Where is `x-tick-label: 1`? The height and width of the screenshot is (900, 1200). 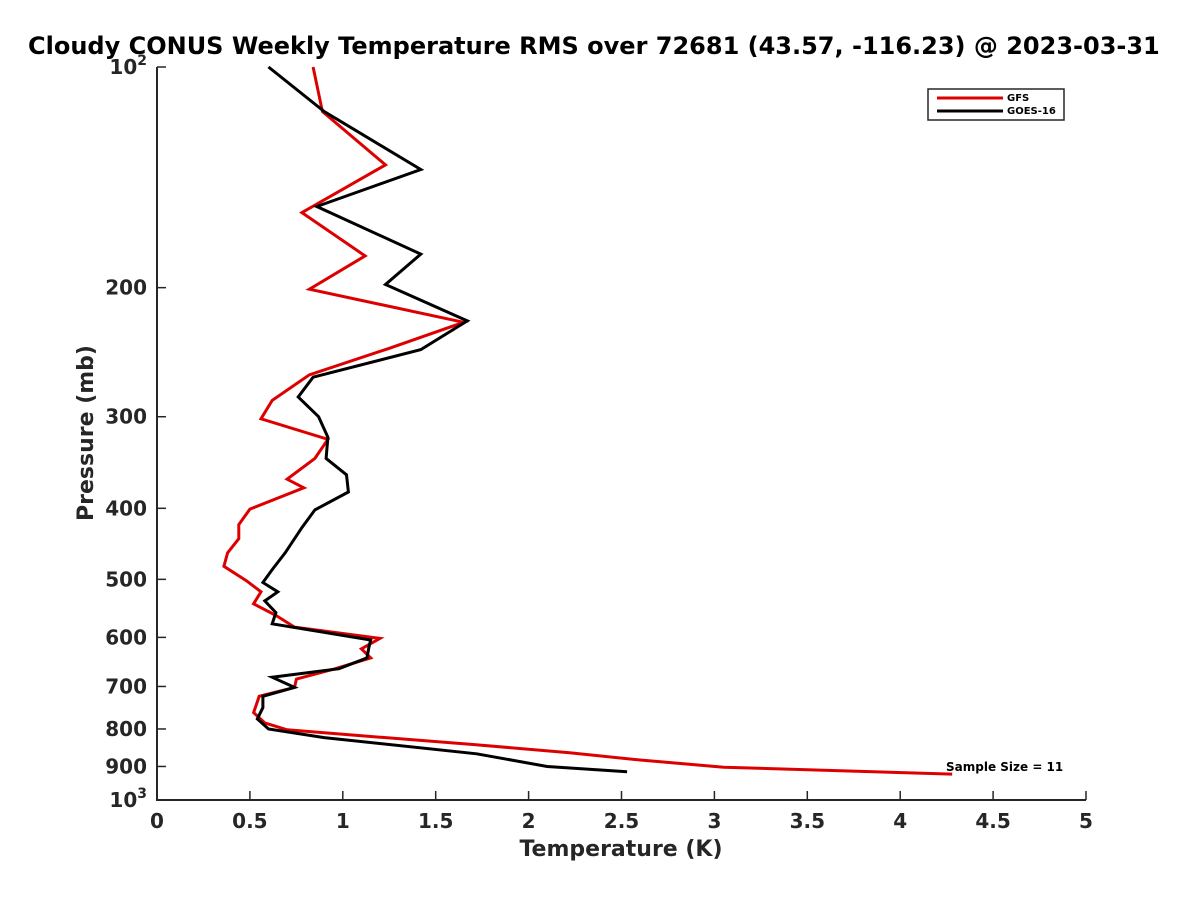 x-tick-label: 1 is located at coordinates (343, 821).